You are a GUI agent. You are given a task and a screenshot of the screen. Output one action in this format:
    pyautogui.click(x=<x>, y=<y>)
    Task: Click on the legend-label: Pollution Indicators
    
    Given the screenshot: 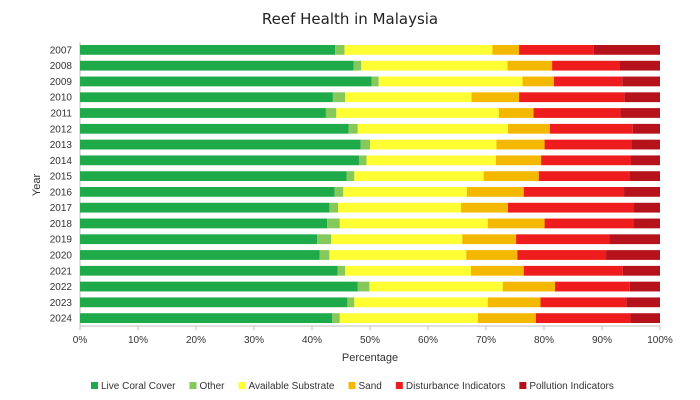 What is the action you would take?
    pyautogui.click(x=571, y=386)
    